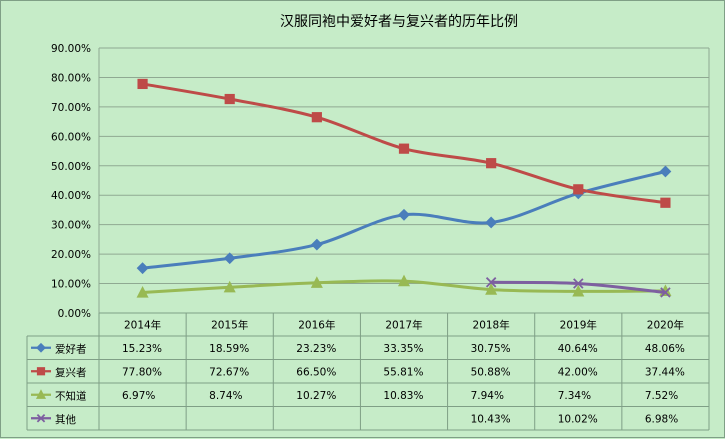 The image size is (725, 439). I want to click on x-tick-label: 2017年, so click(403, 325).